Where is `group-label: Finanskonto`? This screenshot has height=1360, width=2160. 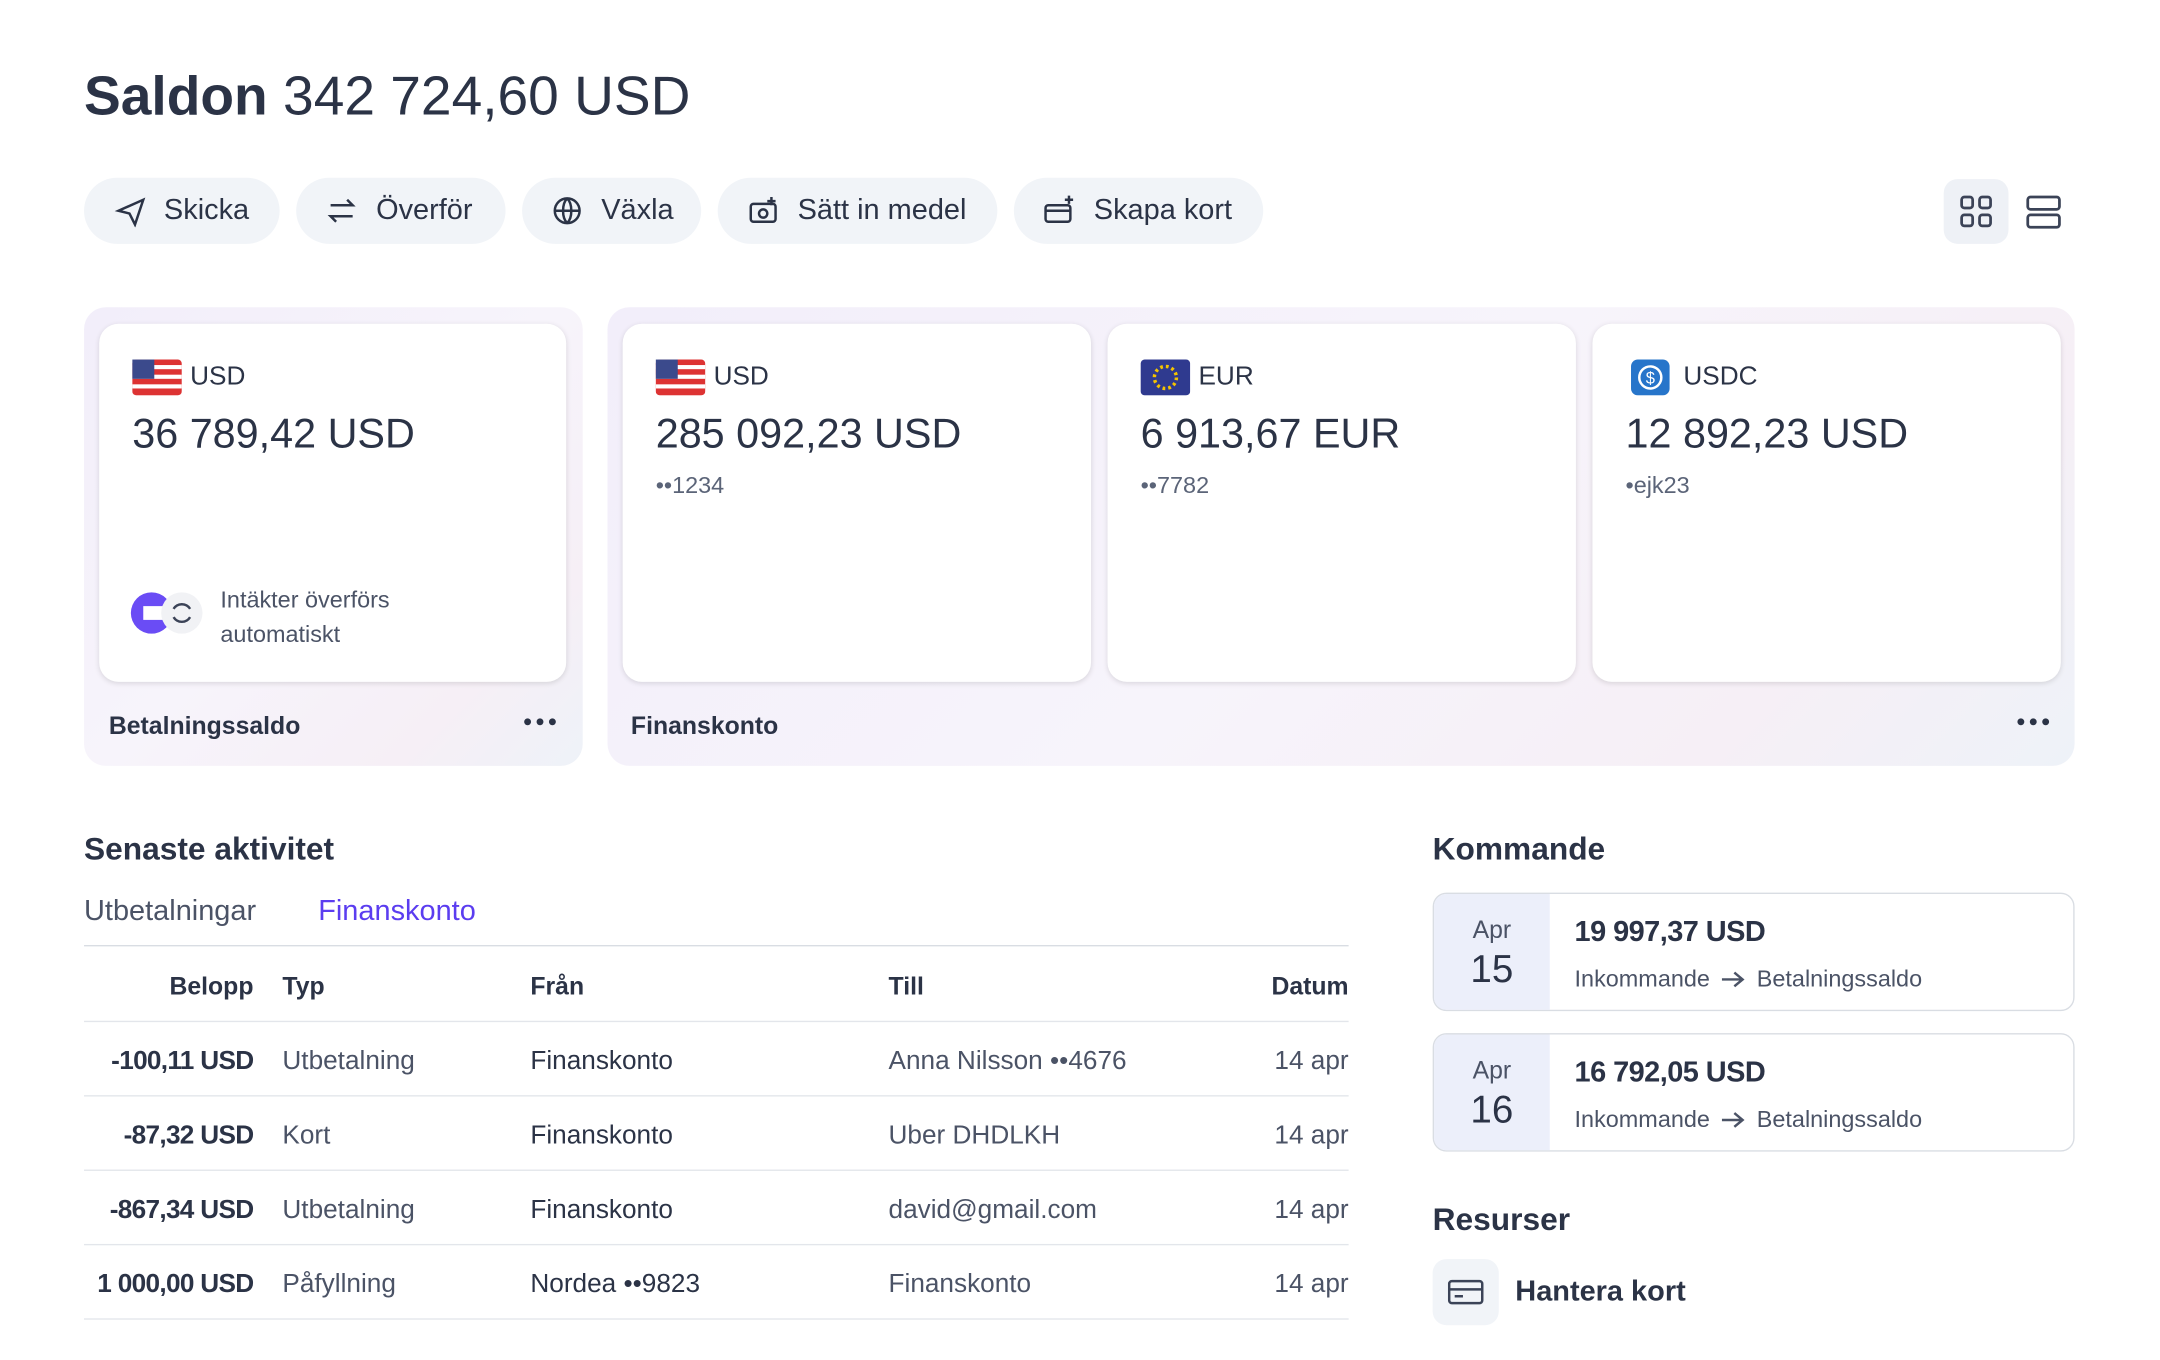 group-label: Finanskonto is located at coordinates (704, 726).